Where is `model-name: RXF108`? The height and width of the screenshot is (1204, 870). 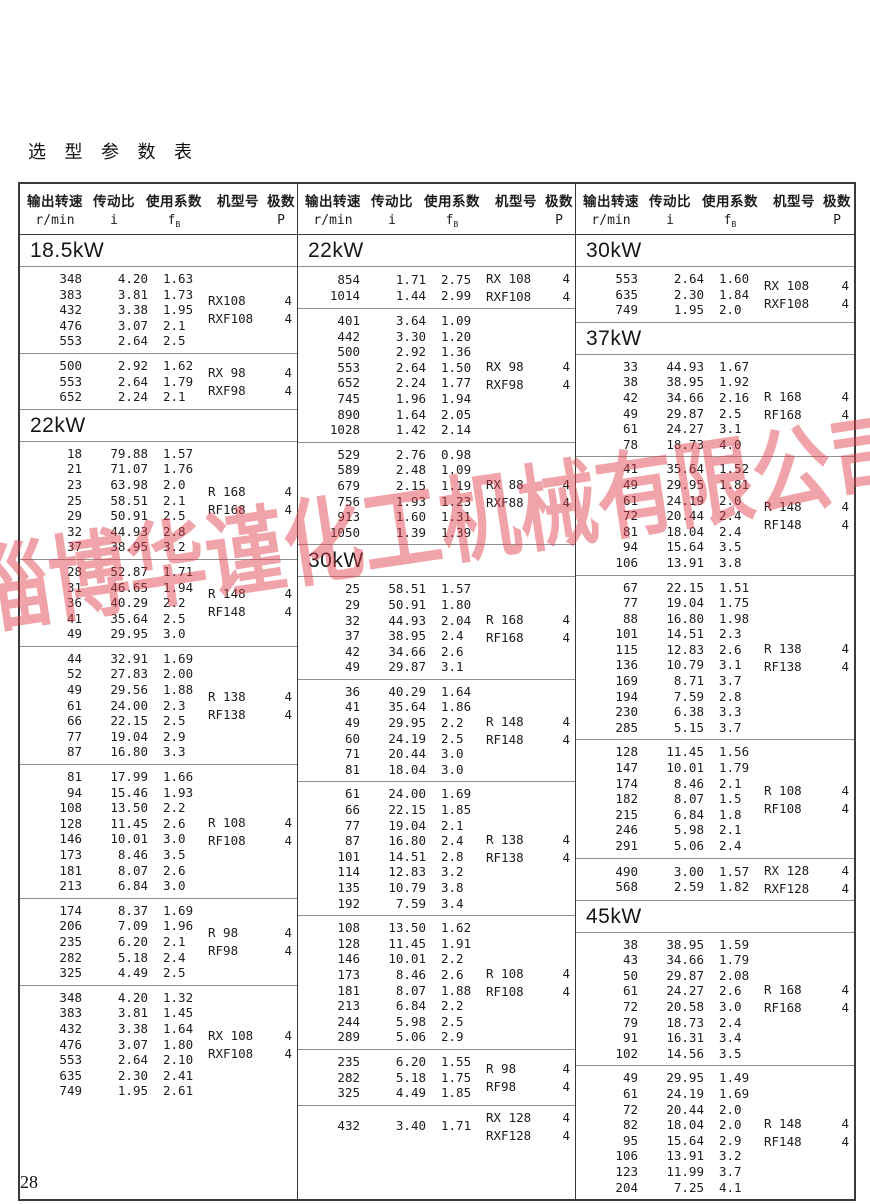
model-name: RXF108 is located at coordinates (787, 303).